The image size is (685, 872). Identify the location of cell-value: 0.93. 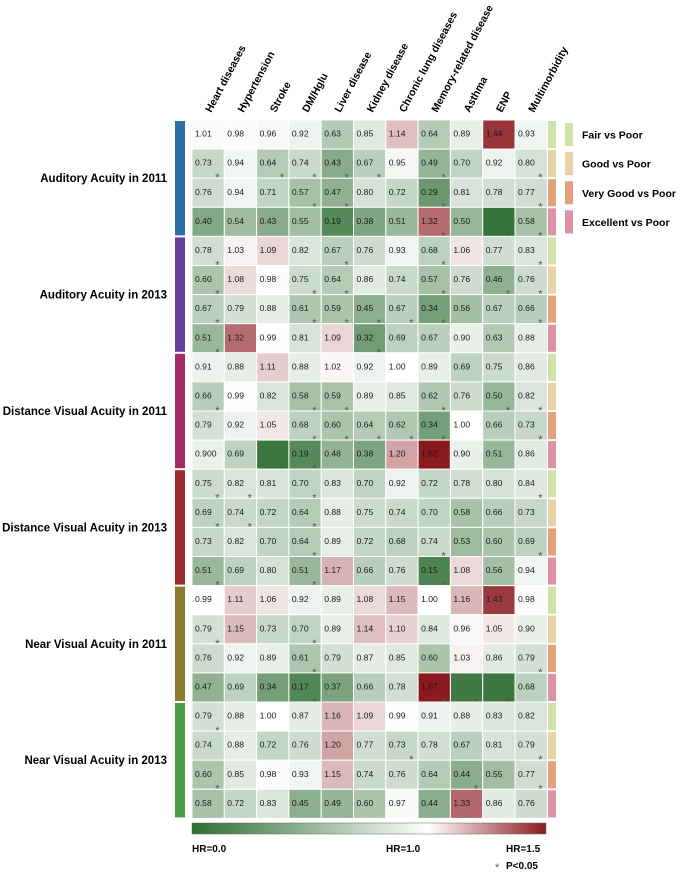
(397, 250).